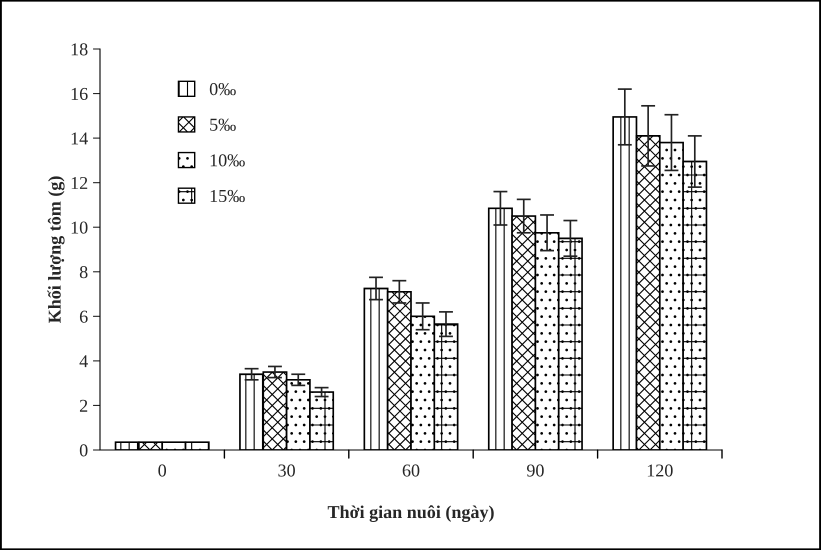  I want to click on x-axis-title: Thời gian nuôi (ngày), so click(411, 513).